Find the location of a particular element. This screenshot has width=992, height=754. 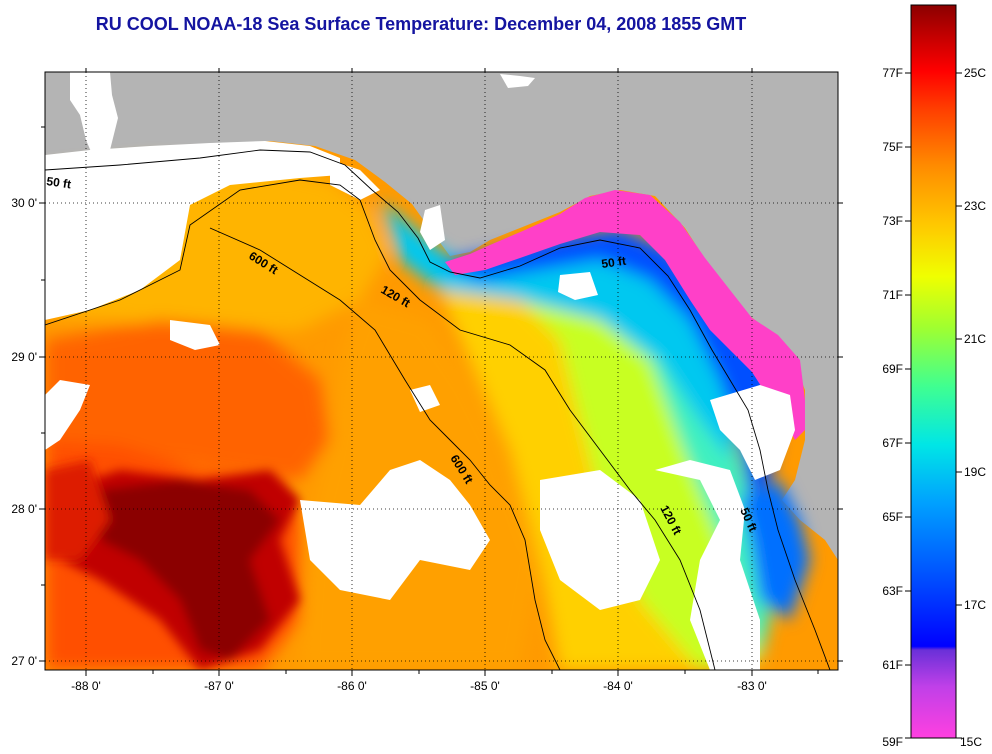

colorbar-celsius-labels: 25C 23C 21C 19C 17C 15C is located at coordinates (973, 407).